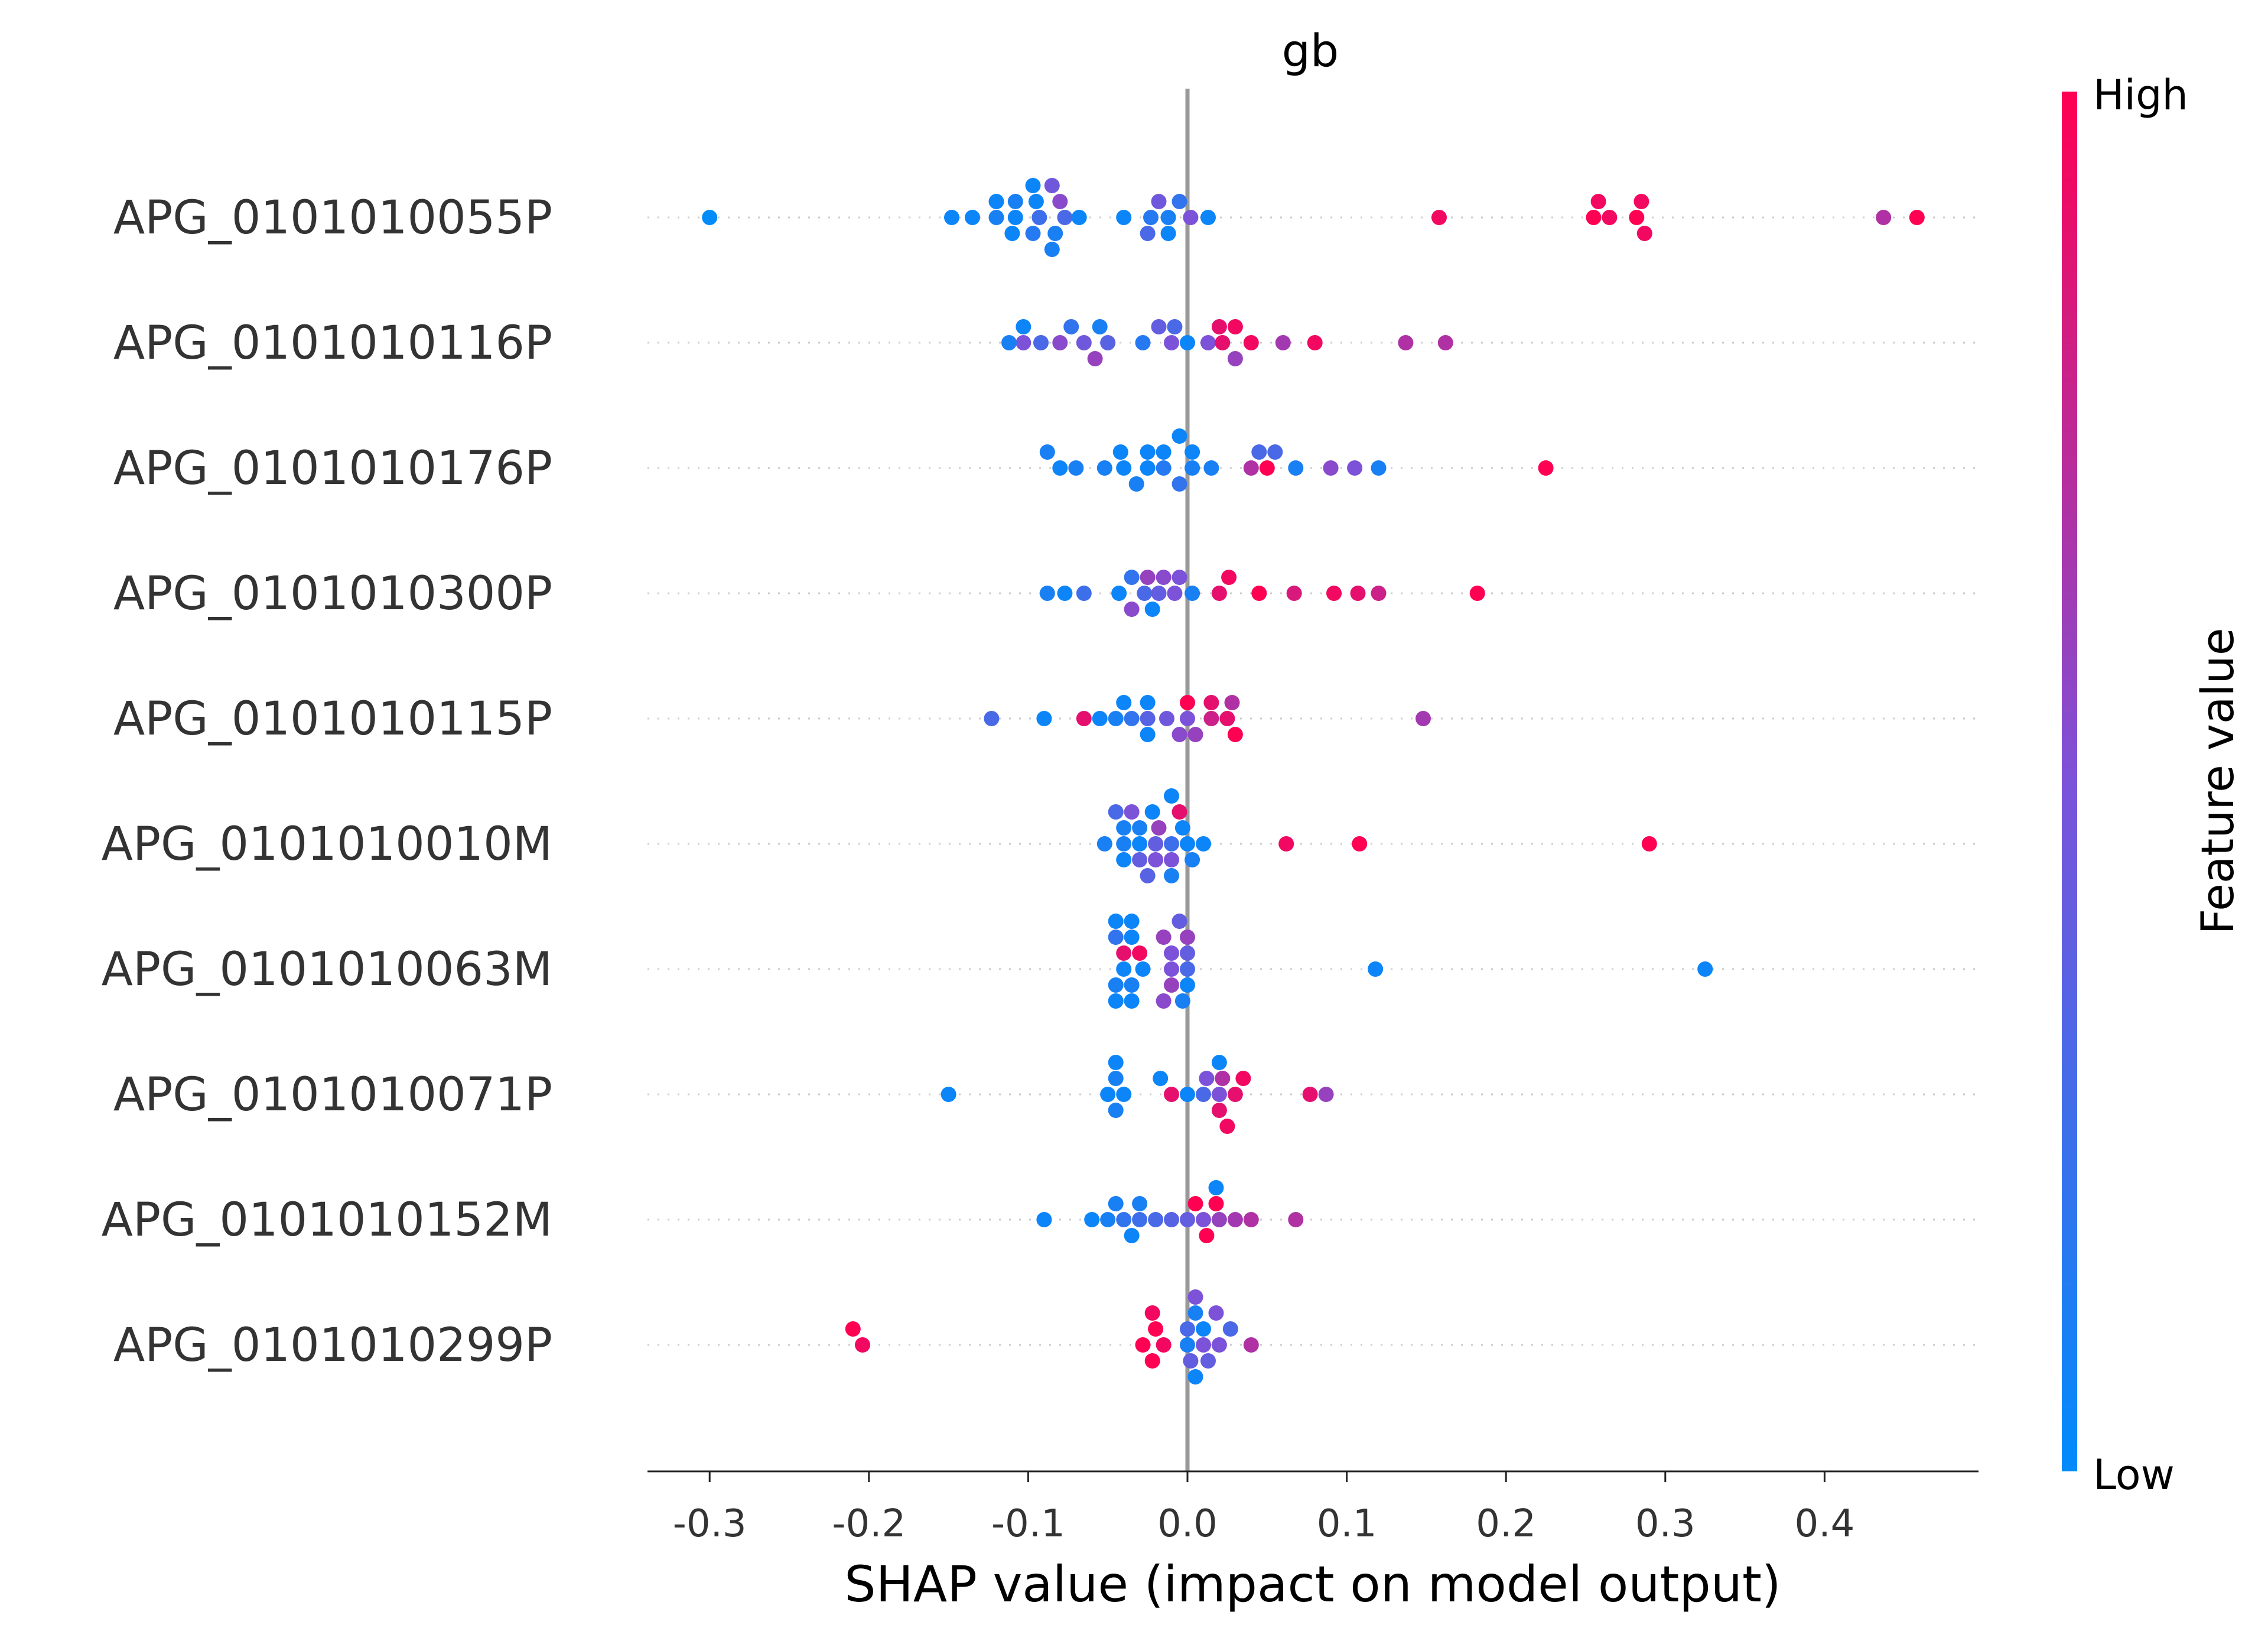 The height and width of the screenshot is (1638, 2268). I want to click on feature-label: APG_0101010300P, so click(332, 593).